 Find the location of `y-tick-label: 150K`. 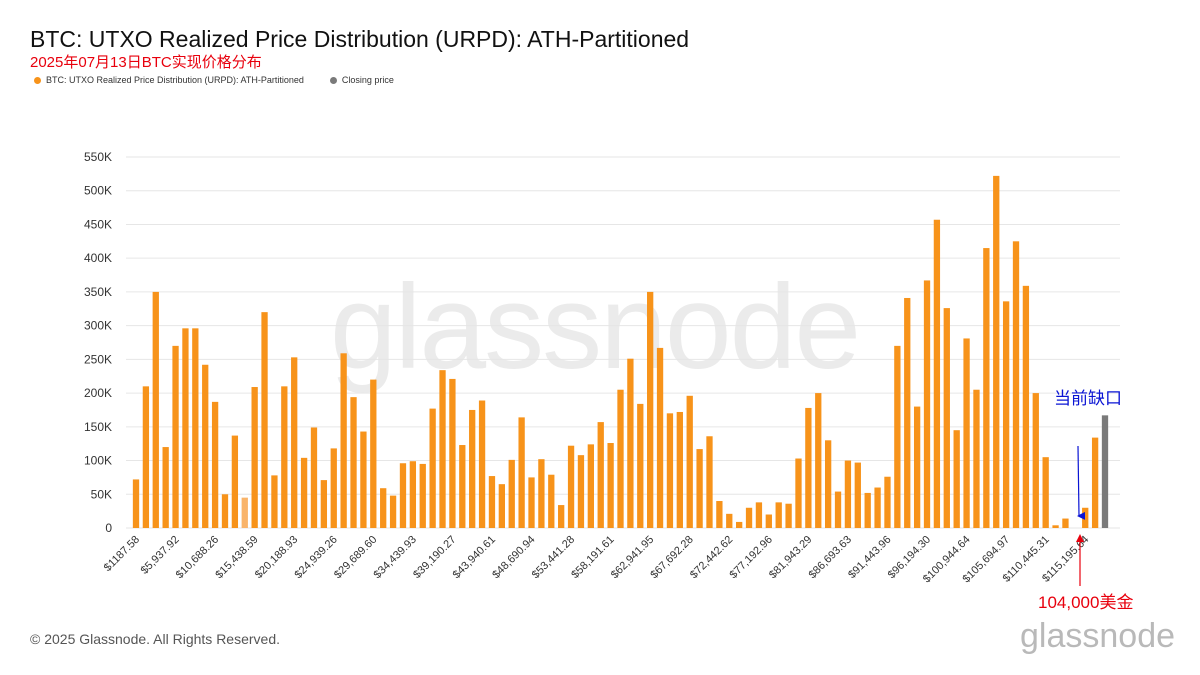

y-tick-label: 150K is located at coordinates (98, 427).